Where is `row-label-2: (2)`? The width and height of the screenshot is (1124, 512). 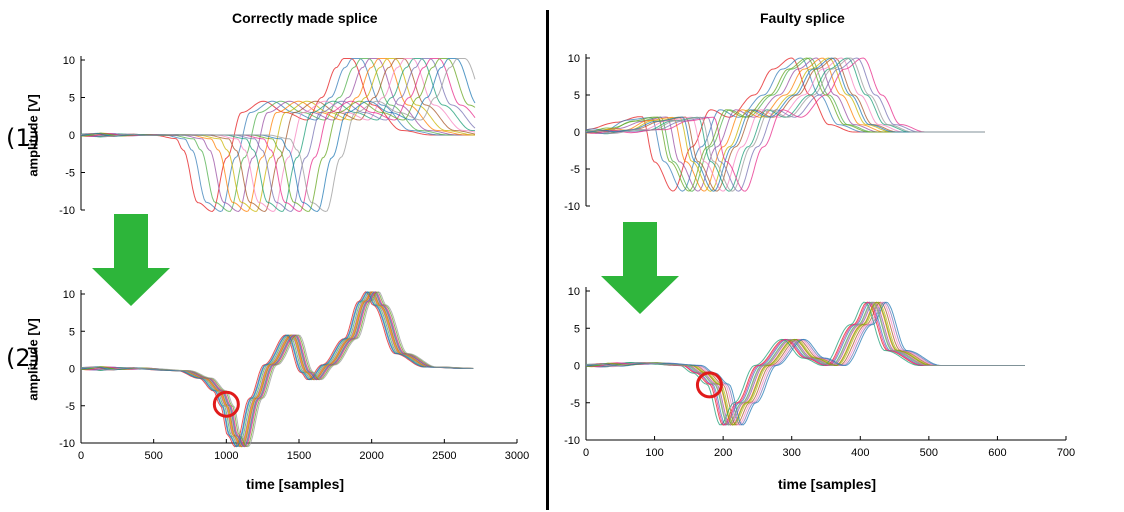 row-label-2: (2) is located at coordinates (23, 358).